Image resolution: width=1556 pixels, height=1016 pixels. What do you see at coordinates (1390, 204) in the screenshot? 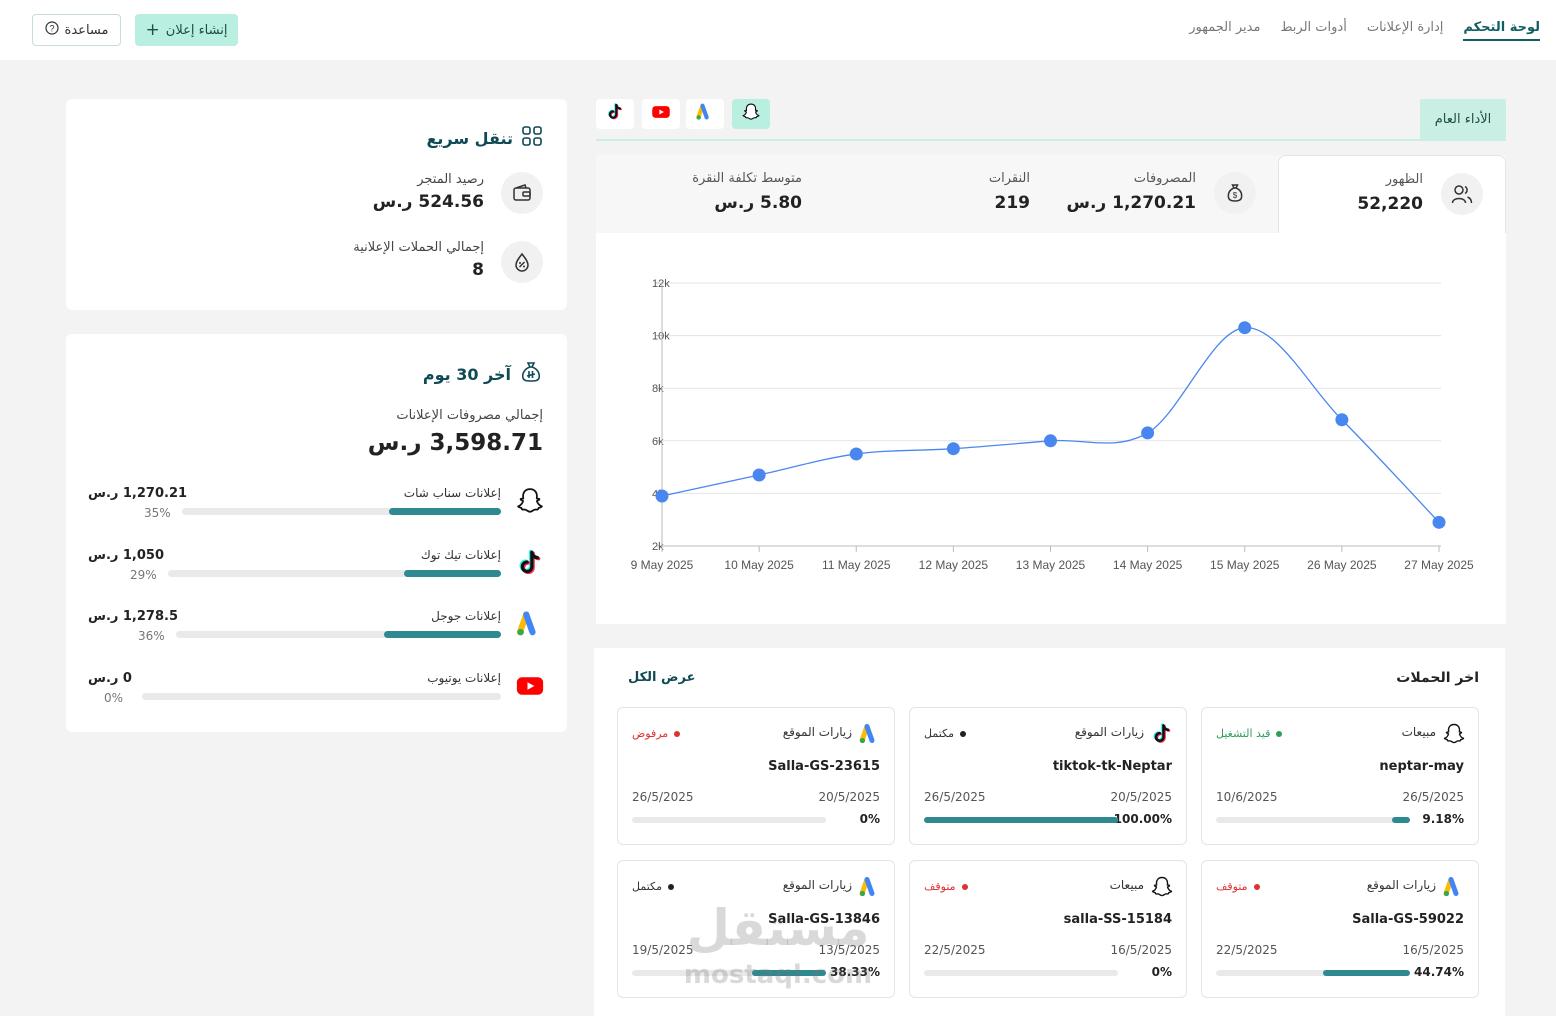
I see `metric-impressions-value: 52,220` at bounding box center [1390, 204].